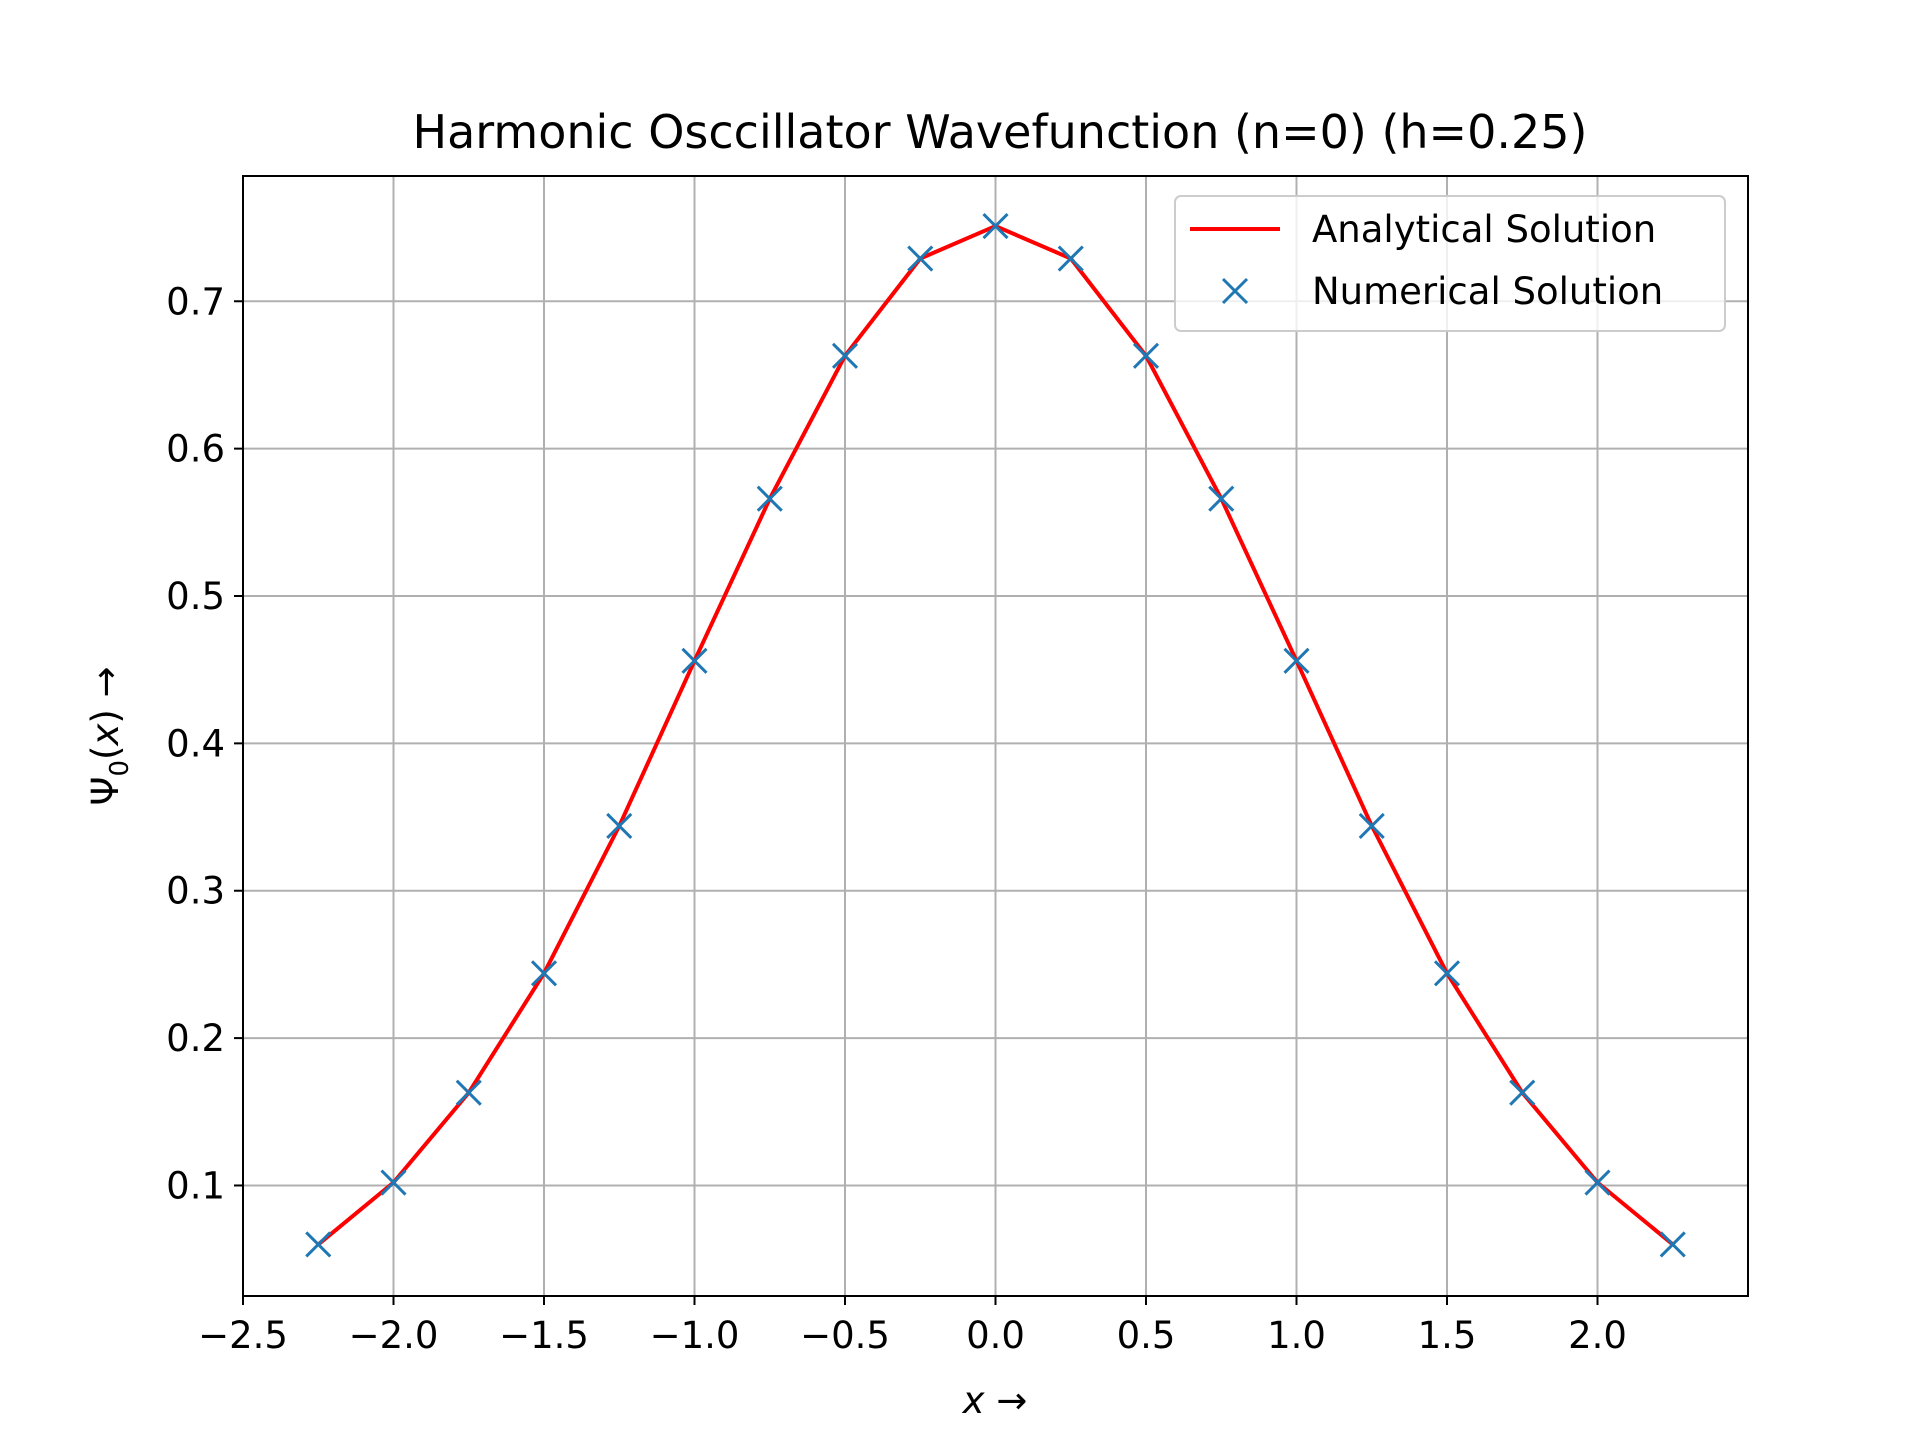  I want to click on x-tick-label: 1.5, so click(1447, 1335).